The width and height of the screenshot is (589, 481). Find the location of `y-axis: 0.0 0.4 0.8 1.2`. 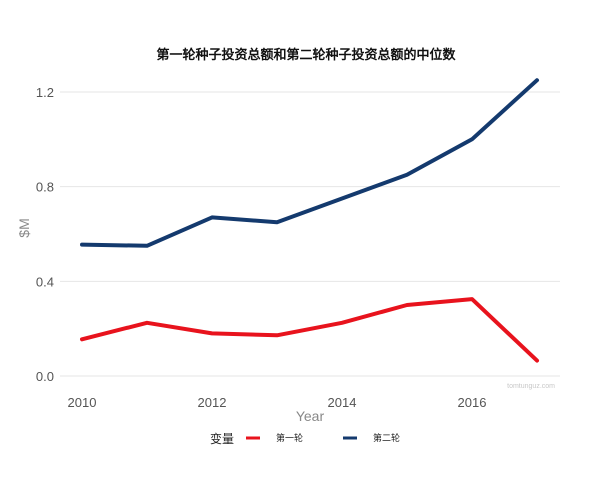

y-axis: 0.0 0.4 0.8 1.2 is located at coordinates (45, 234).